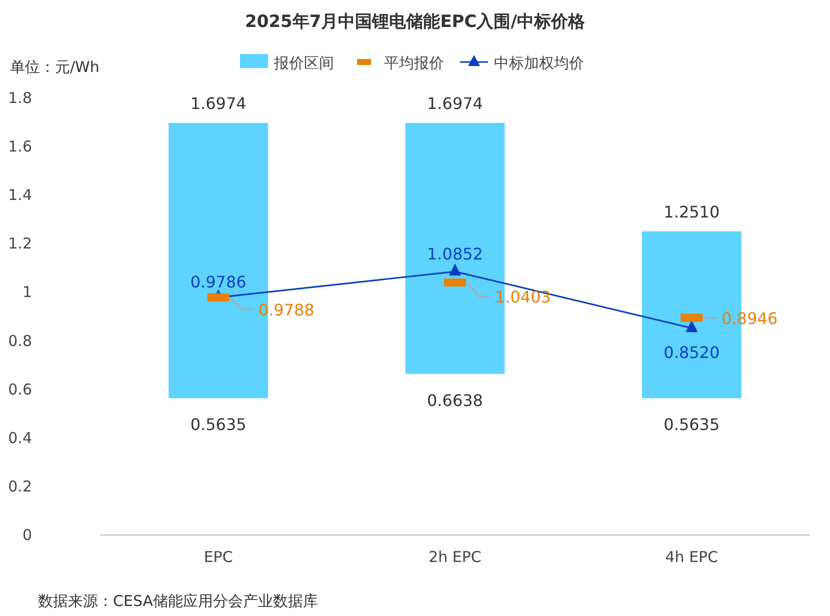 The height and width of the screenshot is (616, 830). I want to click on y-tick-label: 0, so click(27, 535).